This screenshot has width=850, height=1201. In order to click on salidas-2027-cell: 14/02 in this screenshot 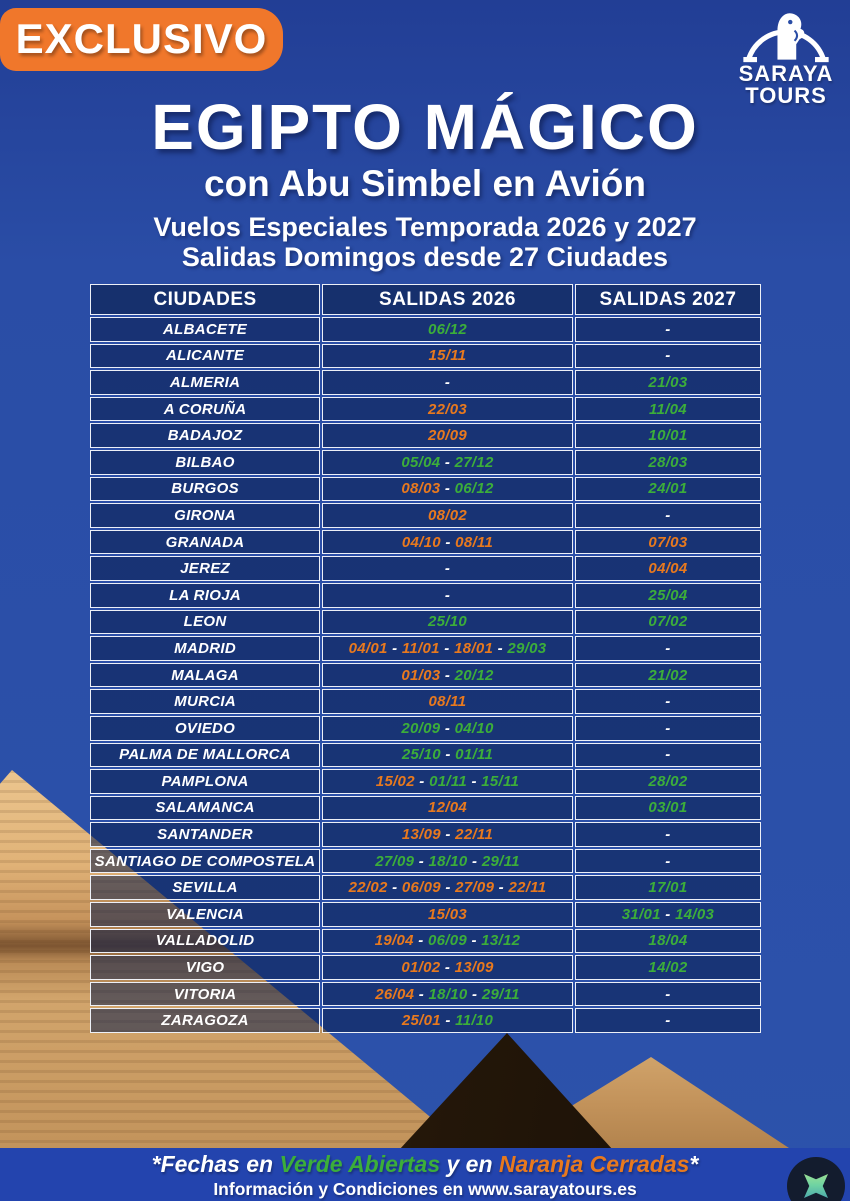, I will do `click(667, 967)`.